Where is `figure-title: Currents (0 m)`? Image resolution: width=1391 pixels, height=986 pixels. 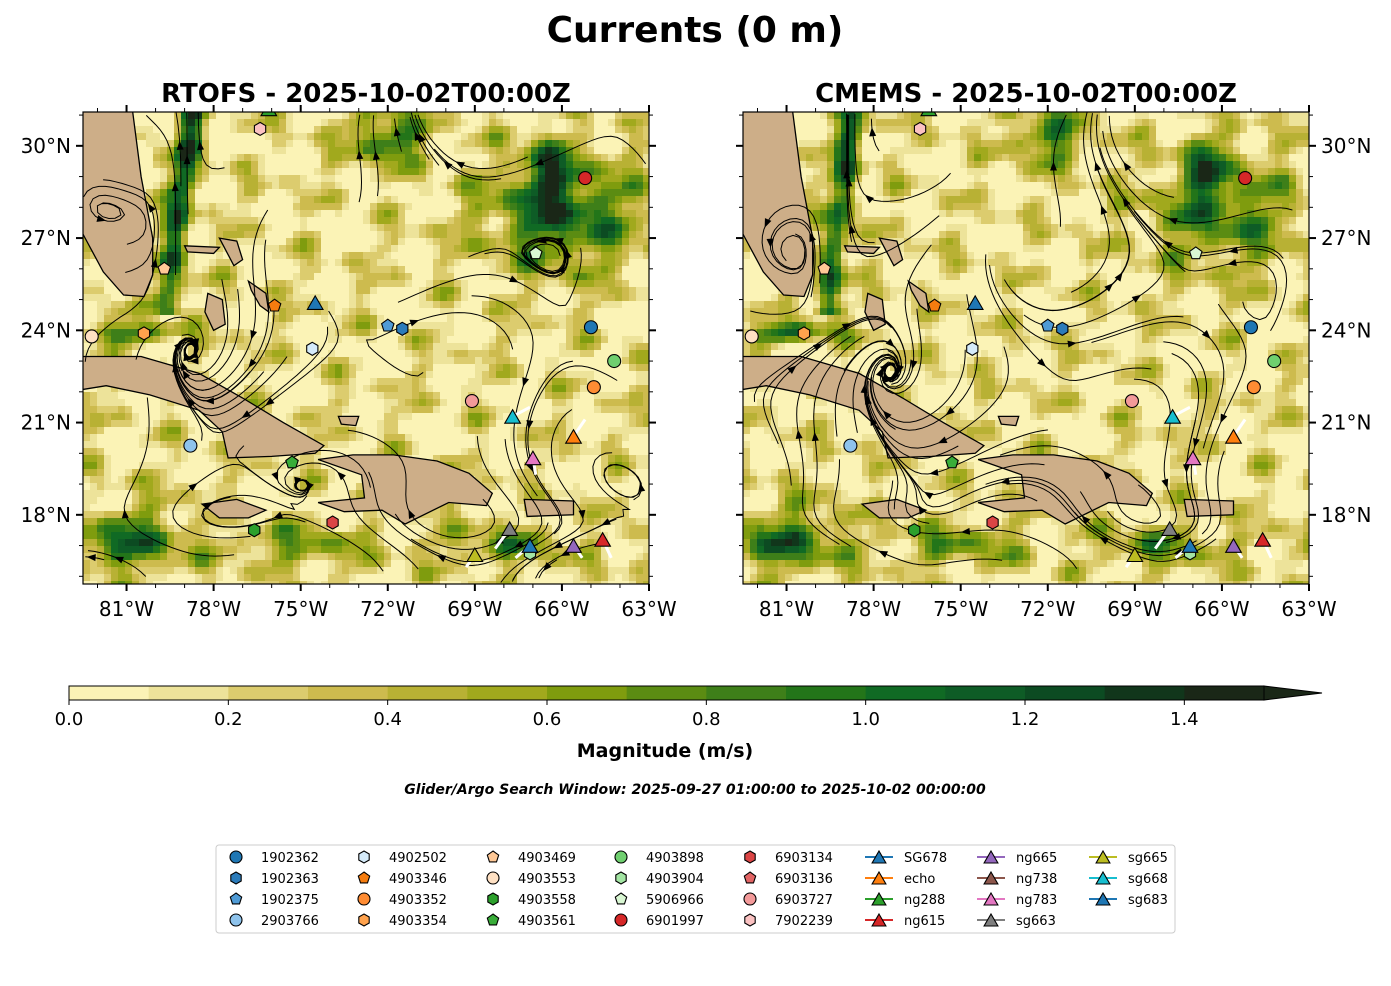
figure-title: Currents (0 m) is located at coordinates (695, 30).